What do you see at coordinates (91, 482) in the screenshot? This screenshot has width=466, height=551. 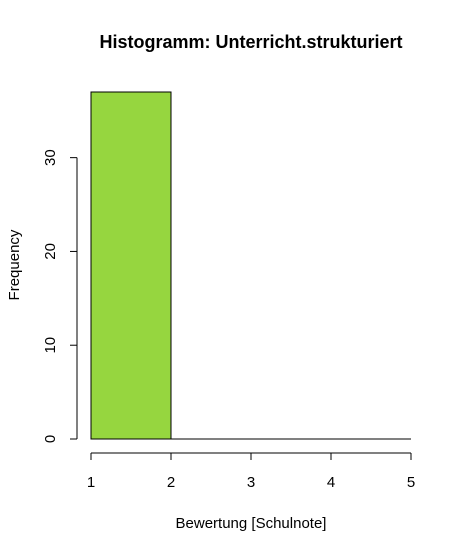 I see `x-tick-label-1: 1` at bounding box center [91, 482].